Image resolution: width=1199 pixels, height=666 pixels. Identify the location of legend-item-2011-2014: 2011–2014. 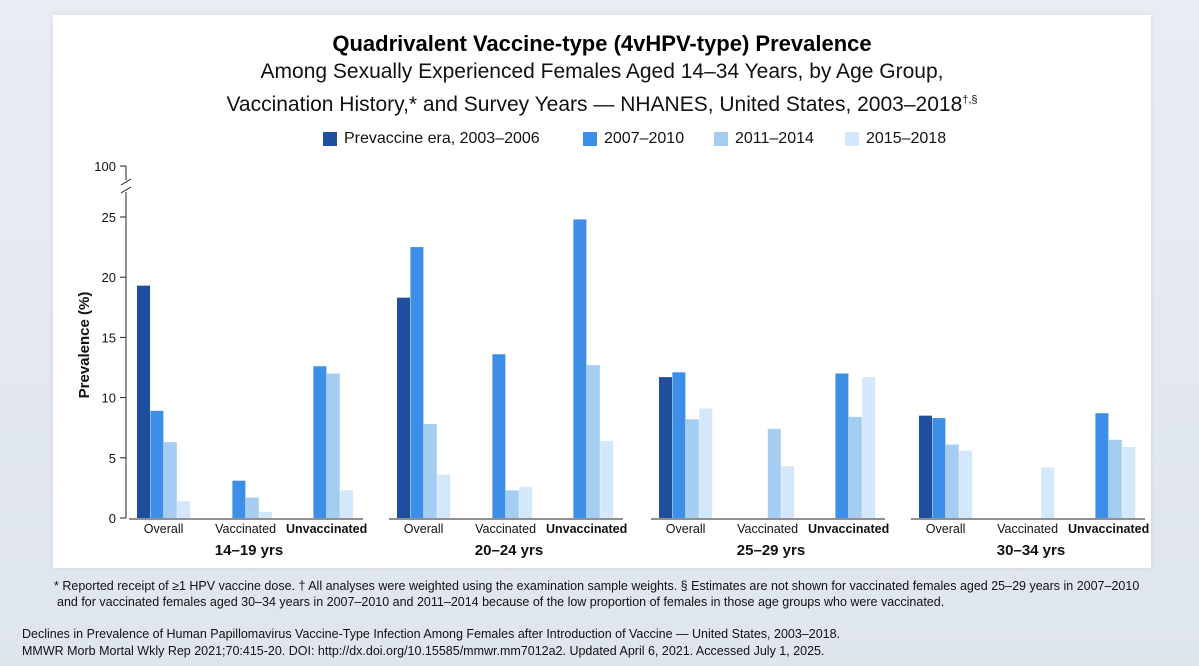
(764, 139).